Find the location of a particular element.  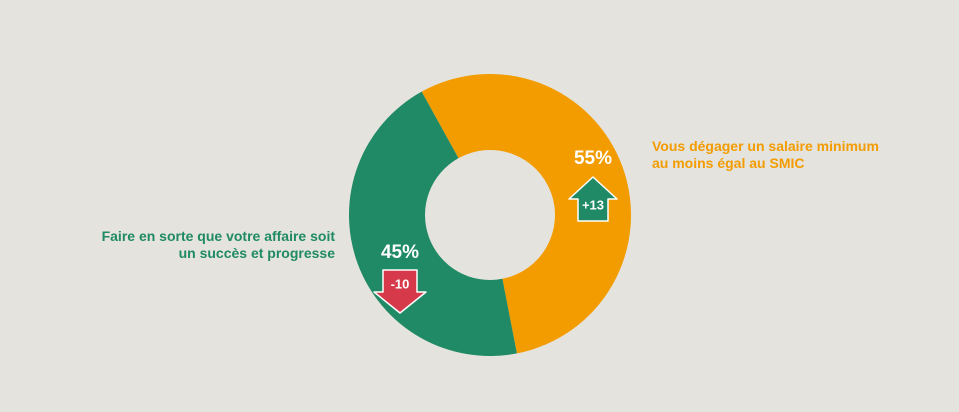

legend-label-salaire-line-1: Vous dégager un salaire minimum is located at coordinates (765, 146).